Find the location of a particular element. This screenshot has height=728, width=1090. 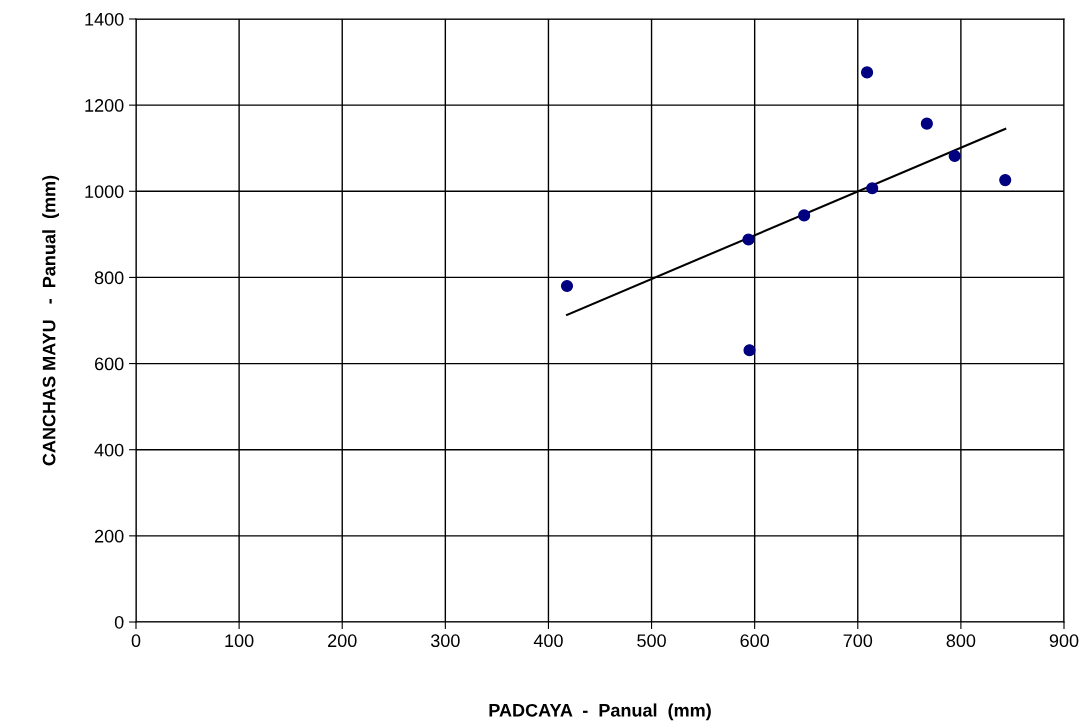

x-tick-label: 600 is located at coordinates (755, 641).